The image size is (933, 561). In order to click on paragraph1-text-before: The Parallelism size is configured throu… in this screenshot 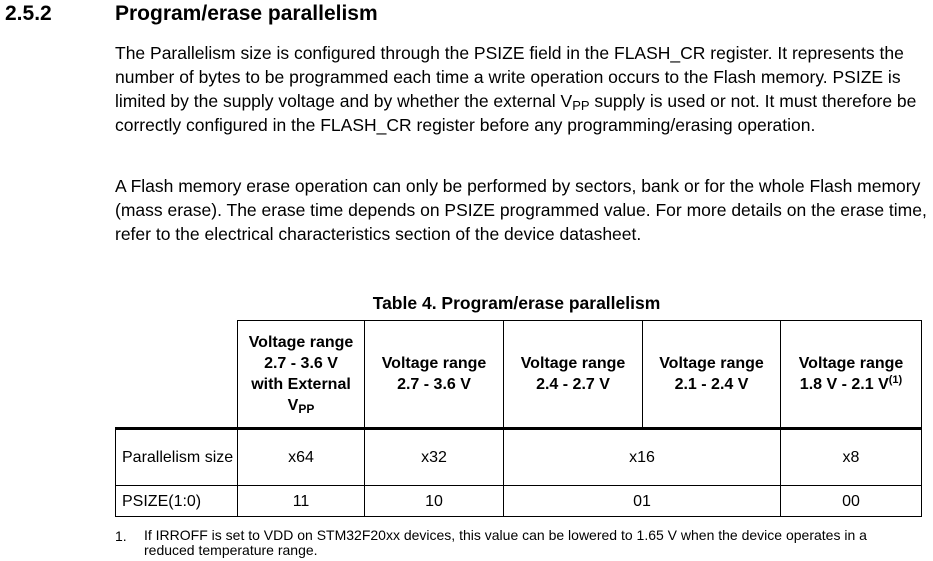, I will do `click(509, 77)`.